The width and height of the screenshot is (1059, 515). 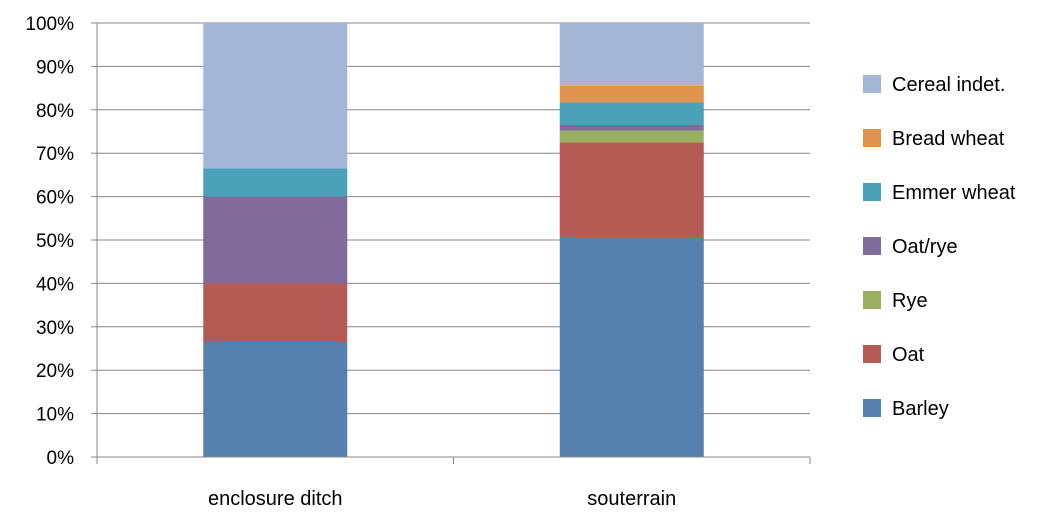 I want to click on bar-segment-cereal-indet-enclosure-ditch, so click(x=275, y=96).